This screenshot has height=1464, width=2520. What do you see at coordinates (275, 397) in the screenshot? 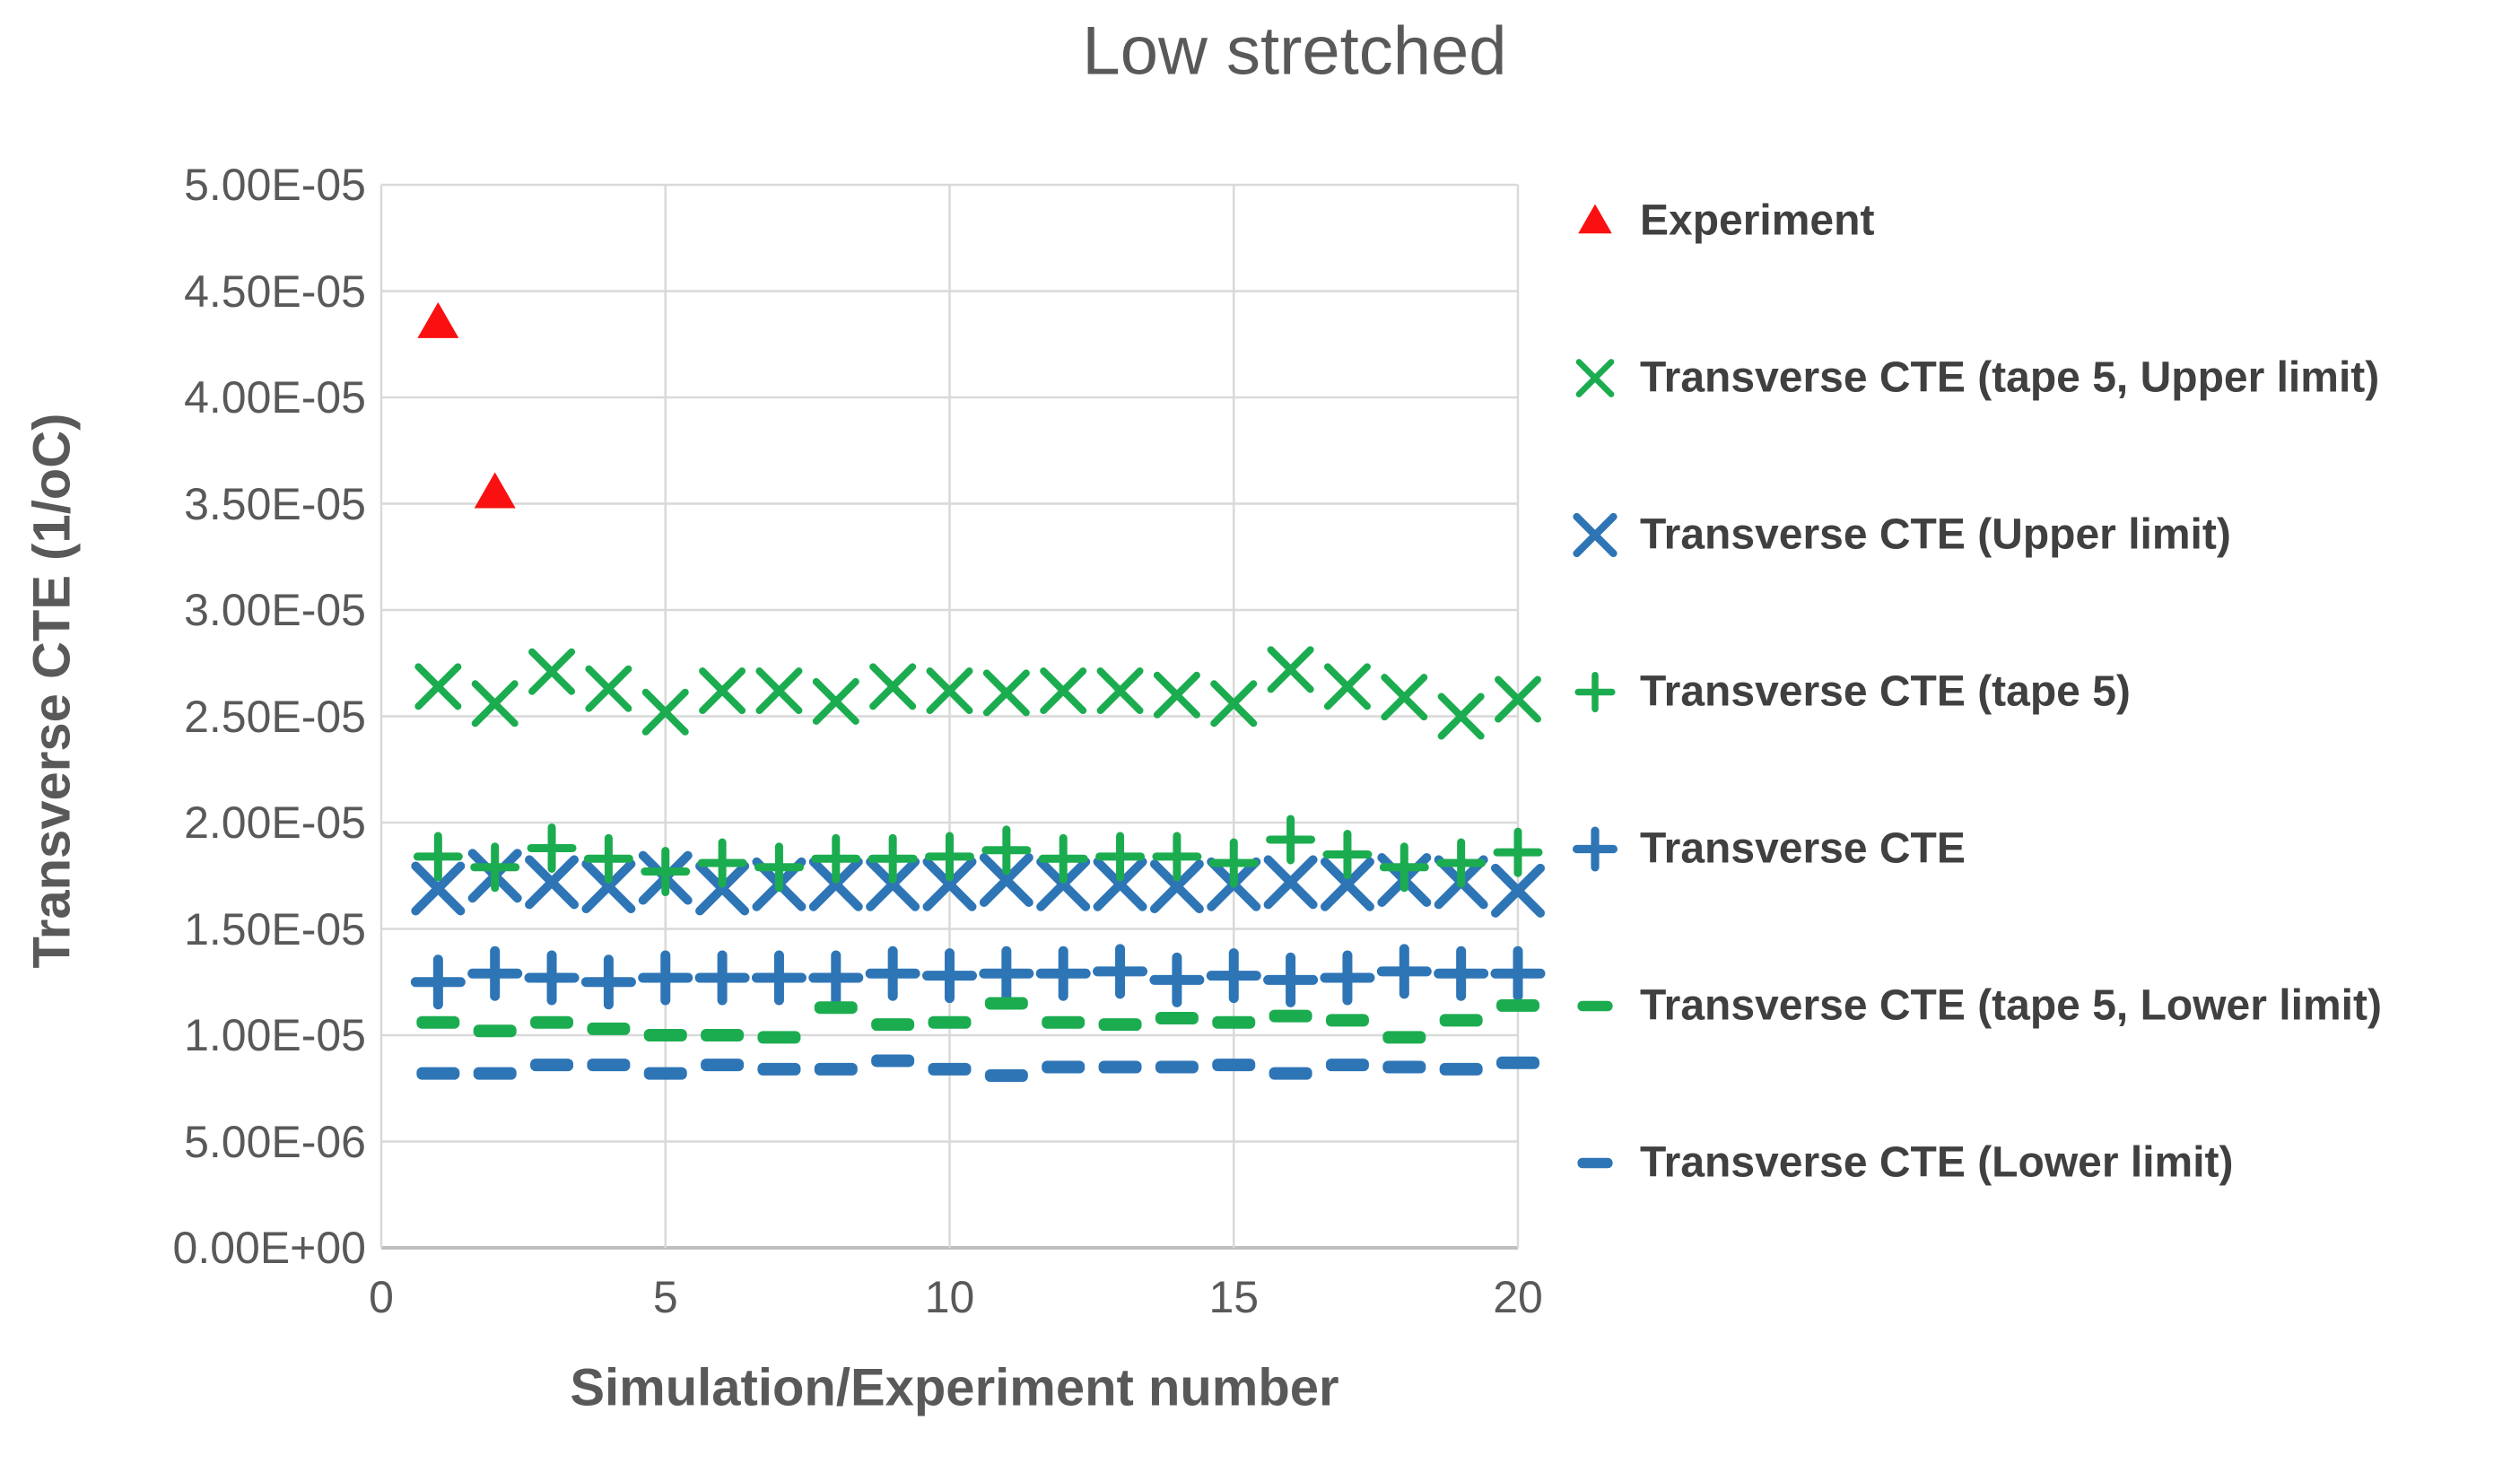
I see `y-tick-label: 4.00E-05` at bounding box center [275, 397].